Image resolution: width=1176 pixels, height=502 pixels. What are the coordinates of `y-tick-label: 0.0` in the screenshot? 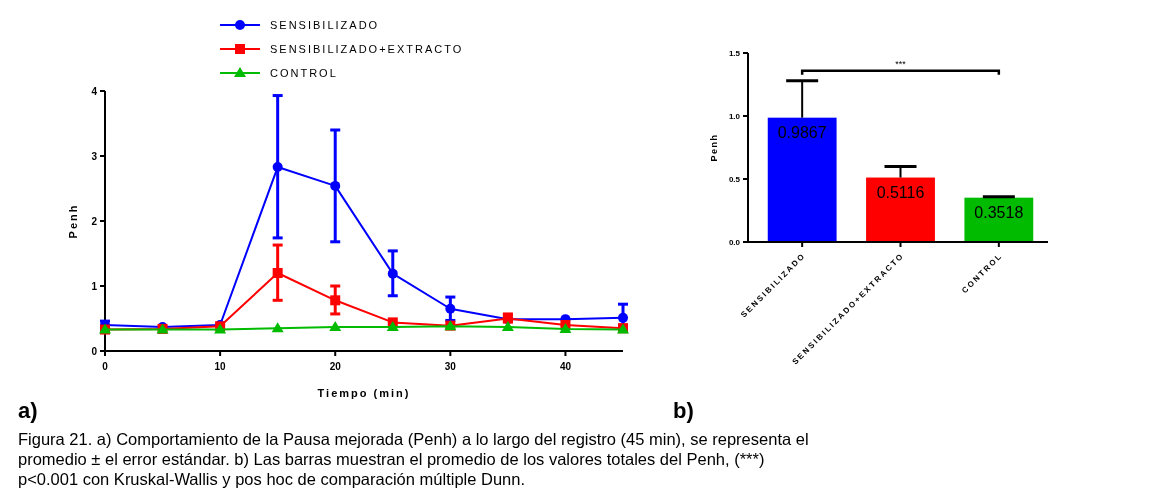 It's located at (734, 242).